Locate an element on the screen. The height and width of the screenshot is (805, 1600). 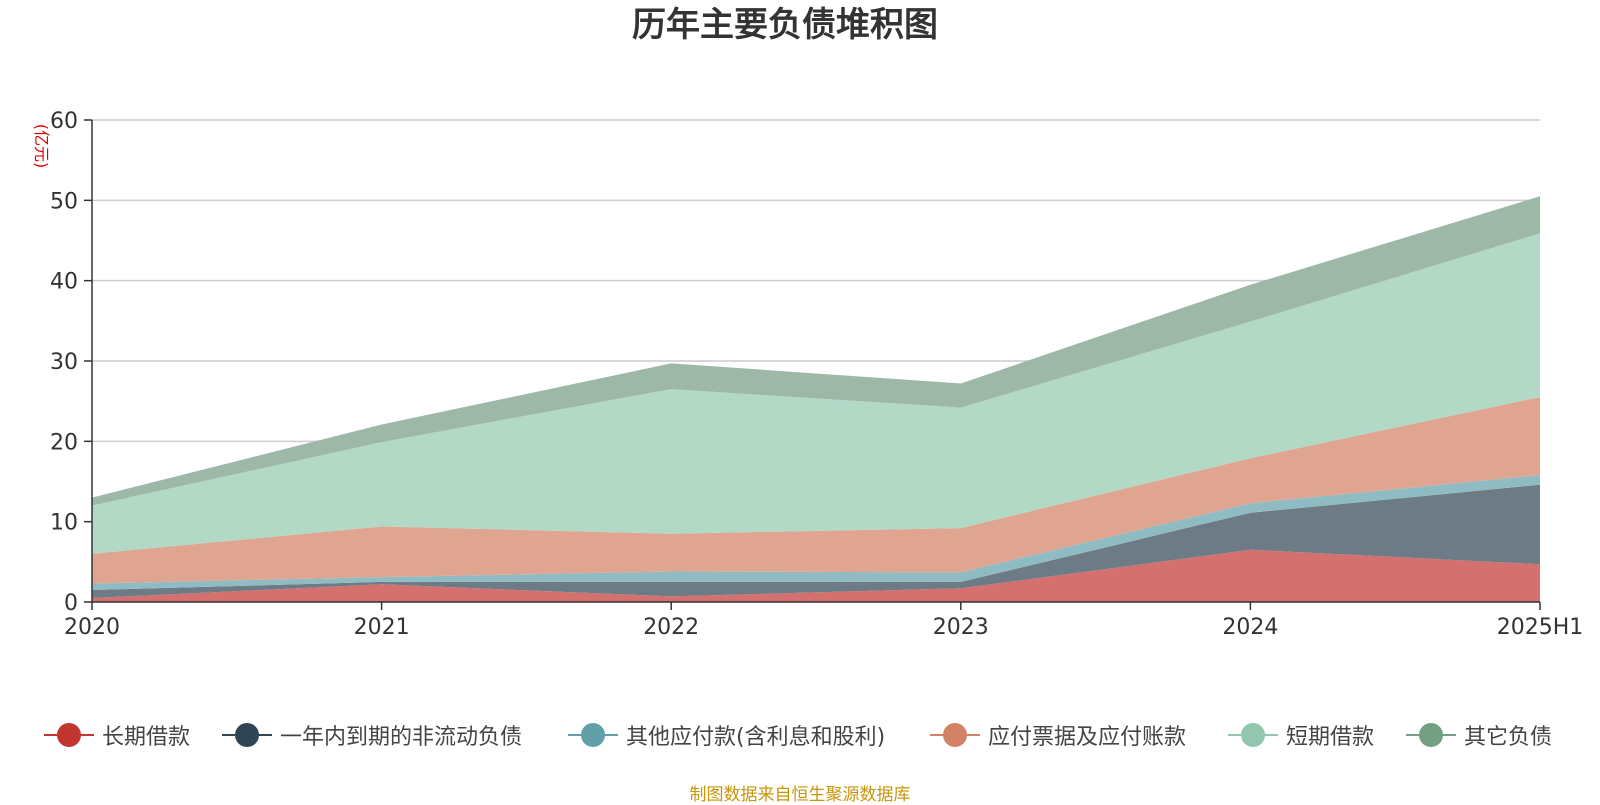
x-tick-label: 2024 is located at coordinates (1250, 627).